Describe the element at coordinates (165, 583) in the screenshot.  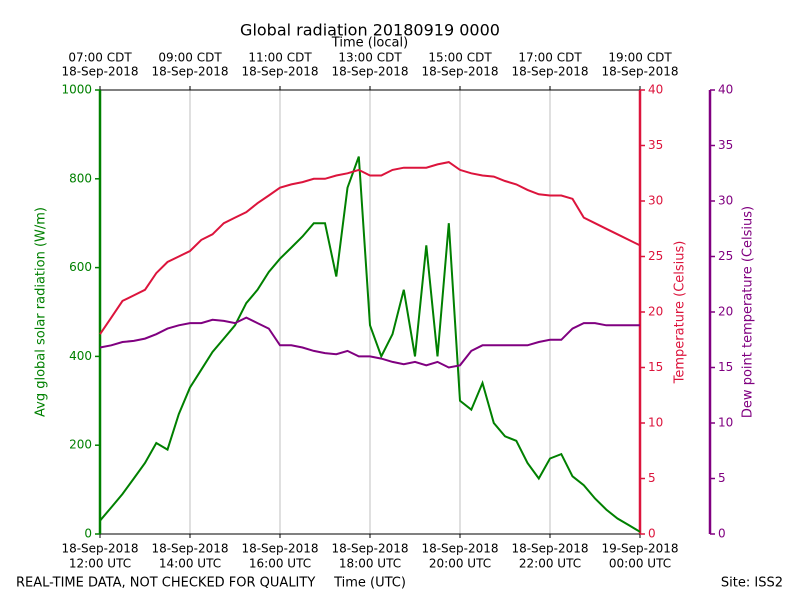
I see `footnote: REAL-TIME DATA, NOT CHECKED FOR QUALITY` at that location.